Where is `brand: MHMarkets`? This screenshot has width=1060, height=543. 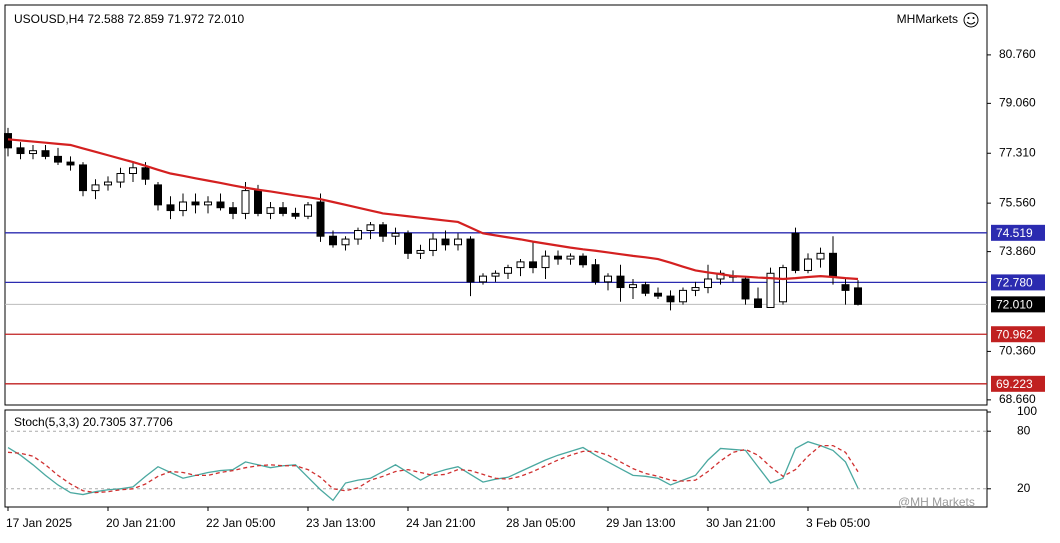 brand: MHMarkets is located at coordinates (927, 19).